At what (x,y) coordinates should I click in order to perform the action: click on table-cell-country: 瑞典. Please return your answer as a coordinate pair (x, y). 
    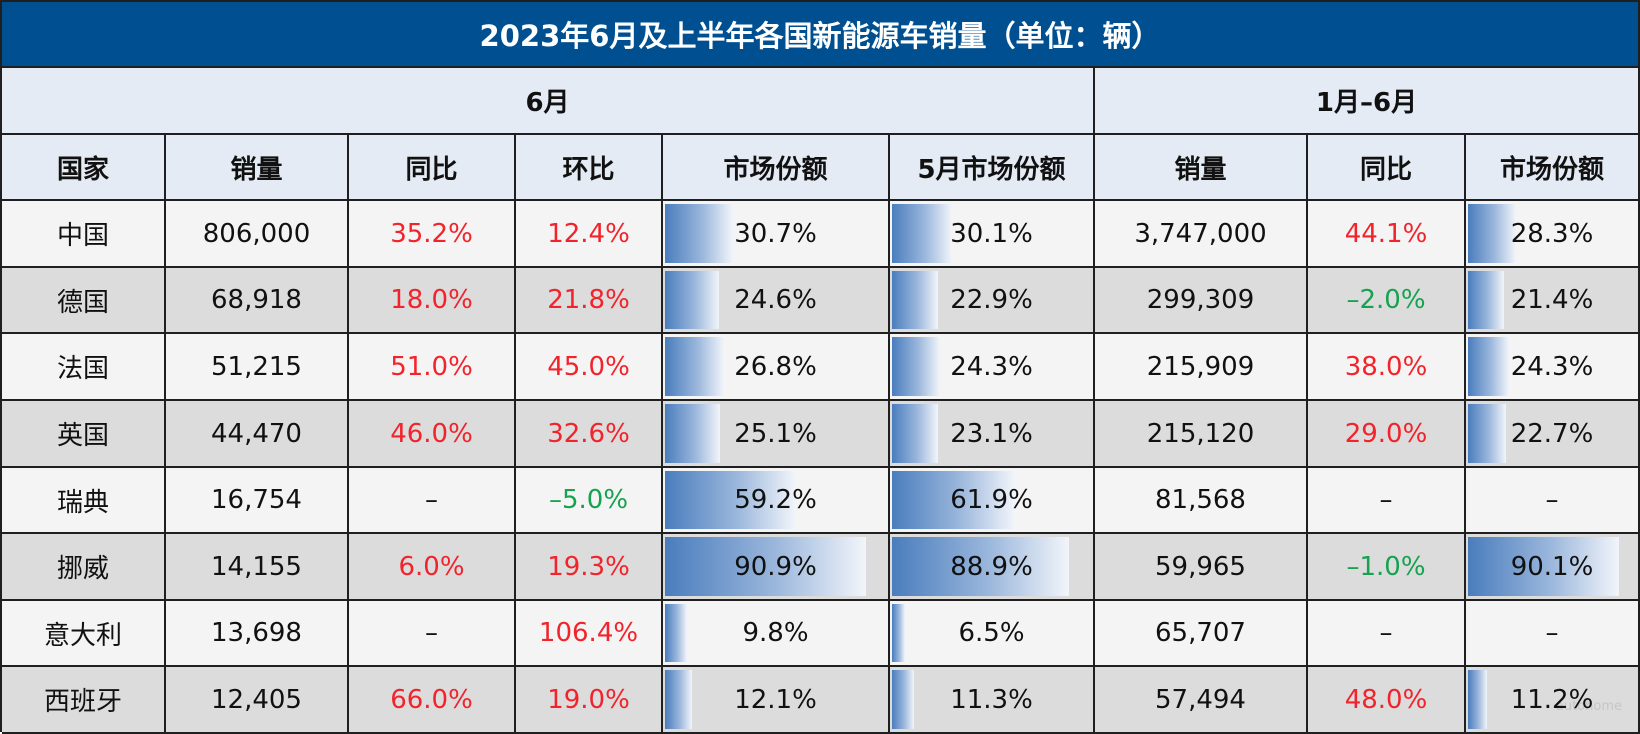
    Looking at the image, I should click on (84, 501).